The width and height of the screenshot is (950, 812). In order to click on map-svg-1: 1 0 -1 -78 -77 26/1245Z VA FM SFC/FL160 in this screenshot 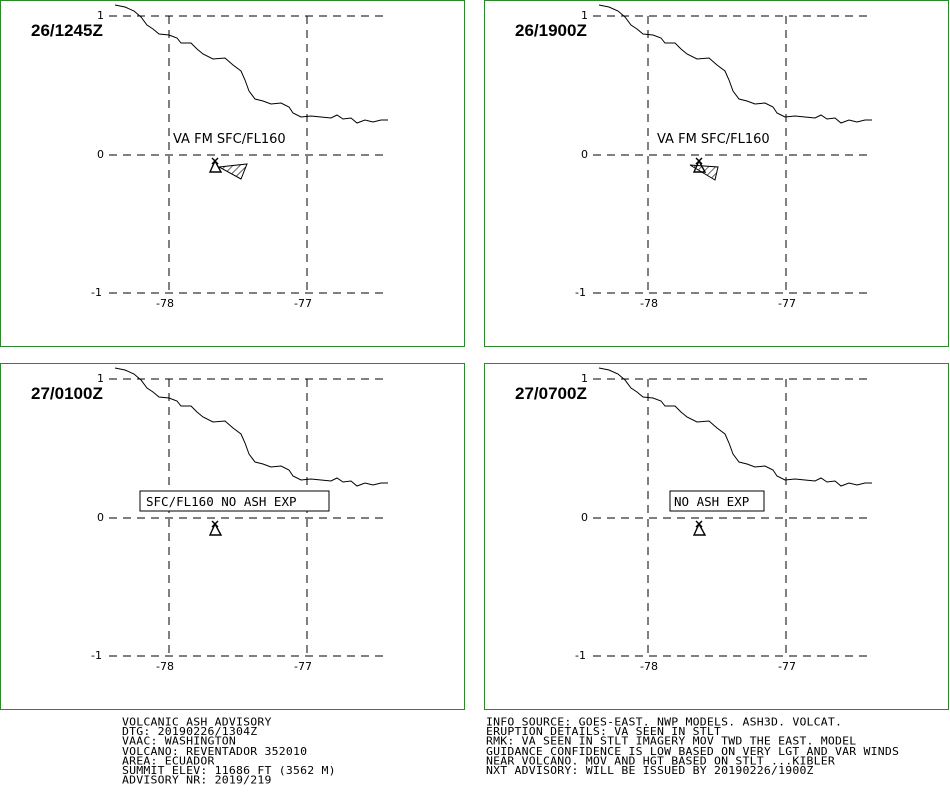, I will do `click(209, 157)`.